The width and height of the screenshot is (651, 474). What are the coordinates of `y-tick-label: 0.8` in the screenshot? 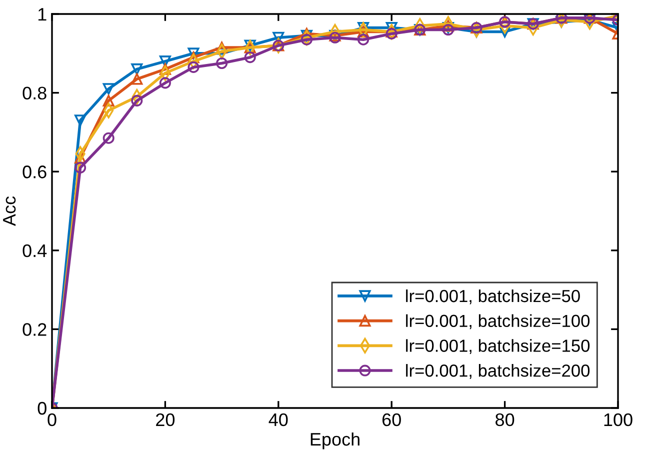 It's located at (34, 93).